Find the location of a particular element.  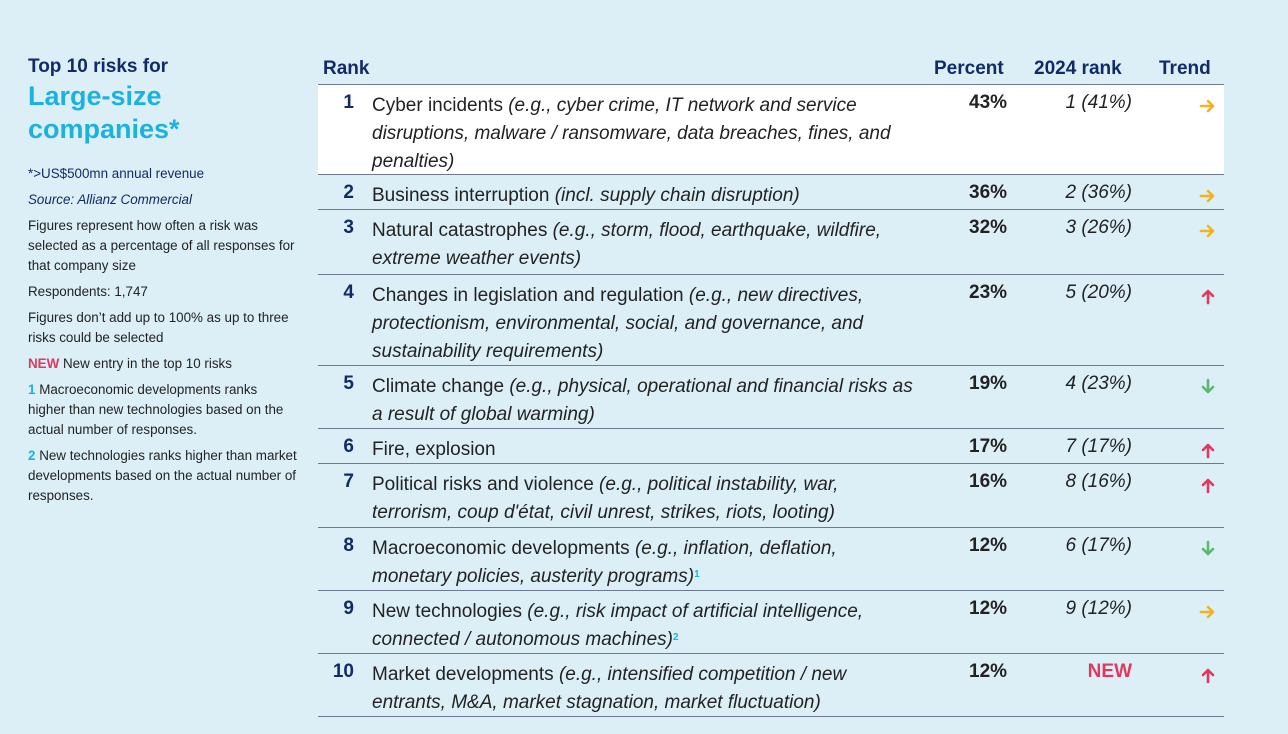

source-note: Source: Allianz Commercial is located at coordinates (110, 199).